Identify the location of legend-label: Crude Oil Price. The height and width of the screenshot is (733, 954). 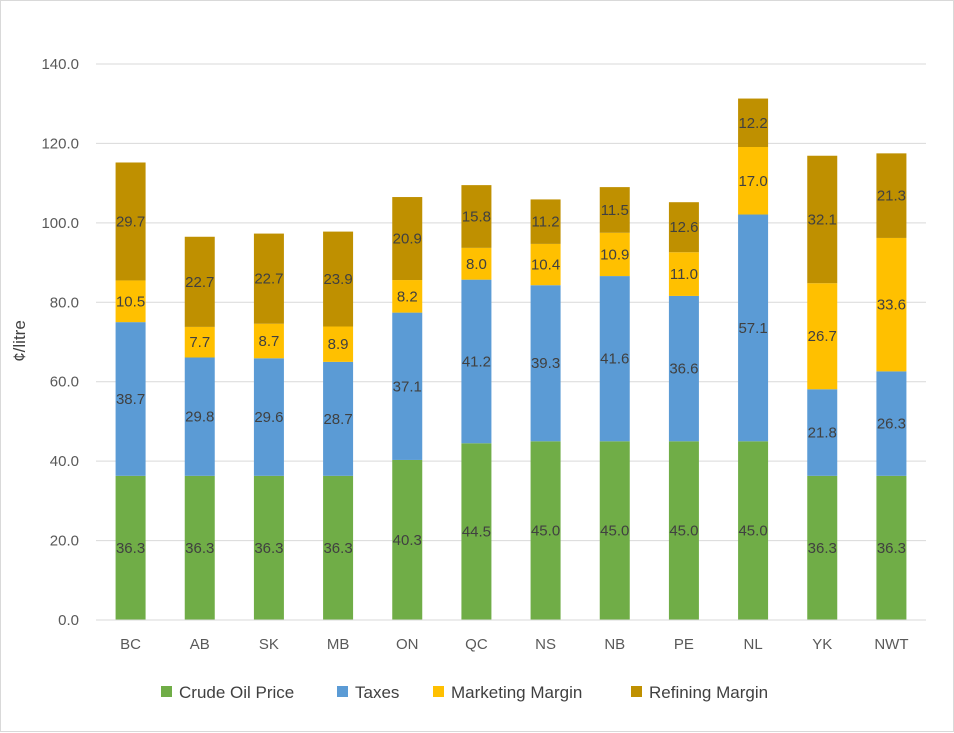
(236, 692).